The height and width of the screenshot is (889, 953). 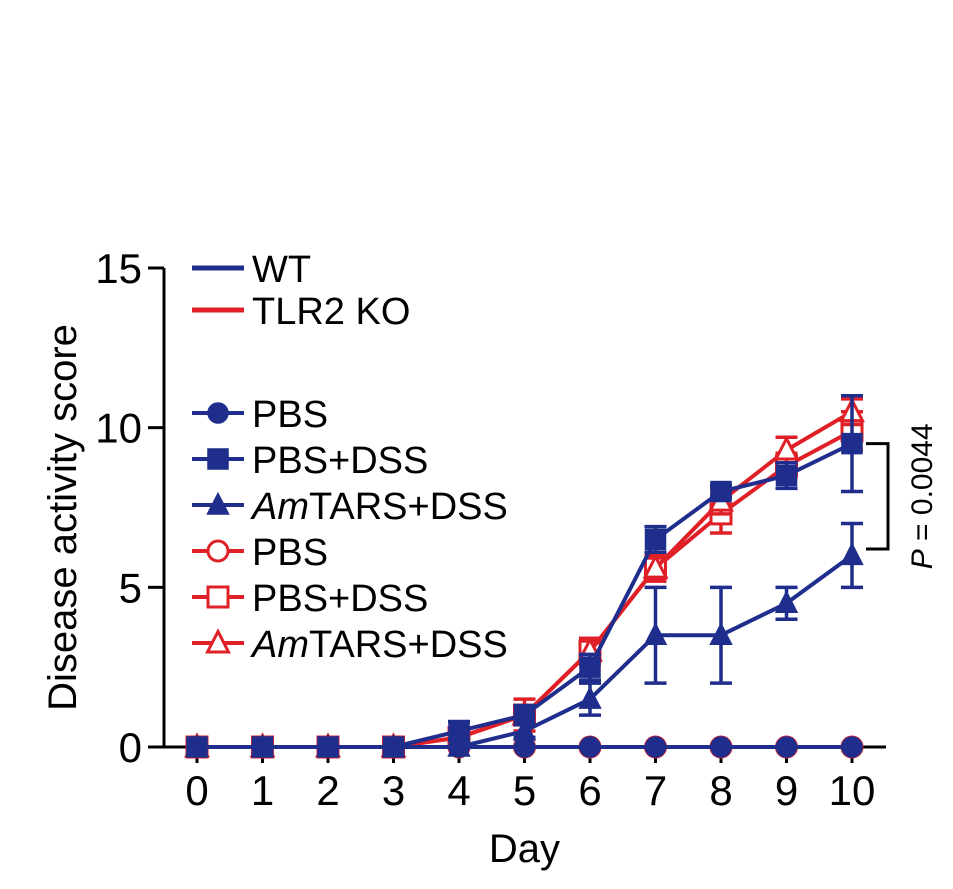 I want to click on x-tick-label: 3, so click(x=393, y=790).